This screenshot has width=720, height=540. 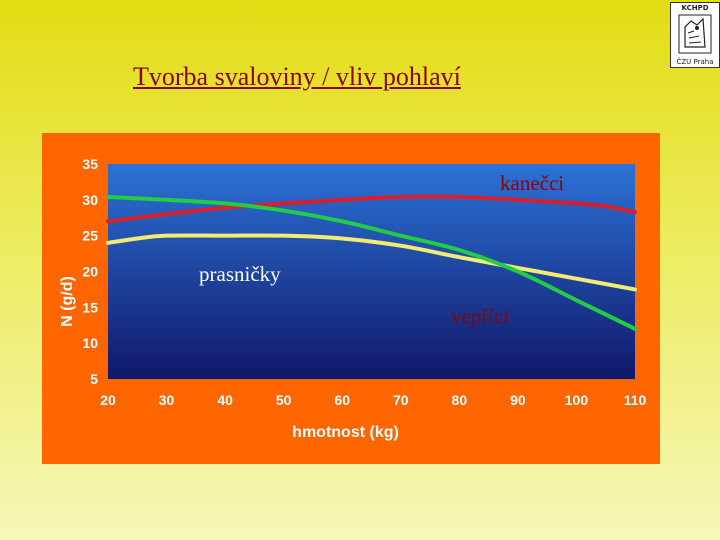 What do you see at coordinates (90, 343) in the screenshot?
I see `y-tick-label: 10` at bounding box center [90, 343].